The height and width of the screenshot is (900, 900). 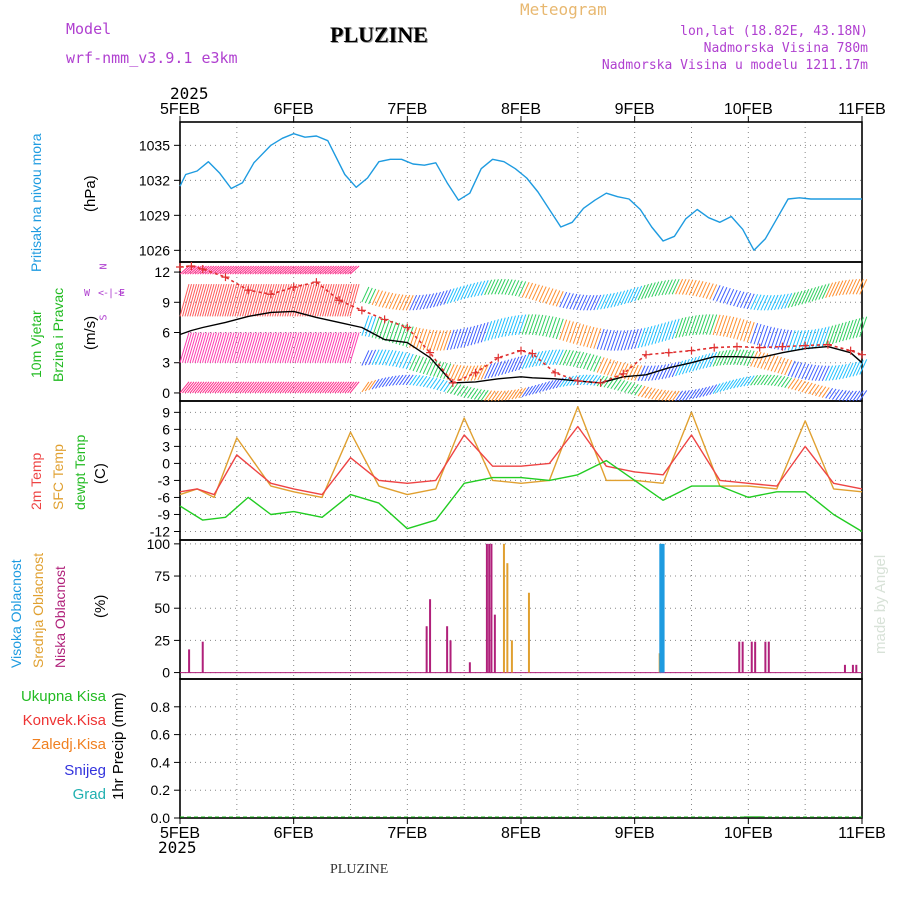 I want to click on y-tick-label: 100, so click(x=159, y=544).